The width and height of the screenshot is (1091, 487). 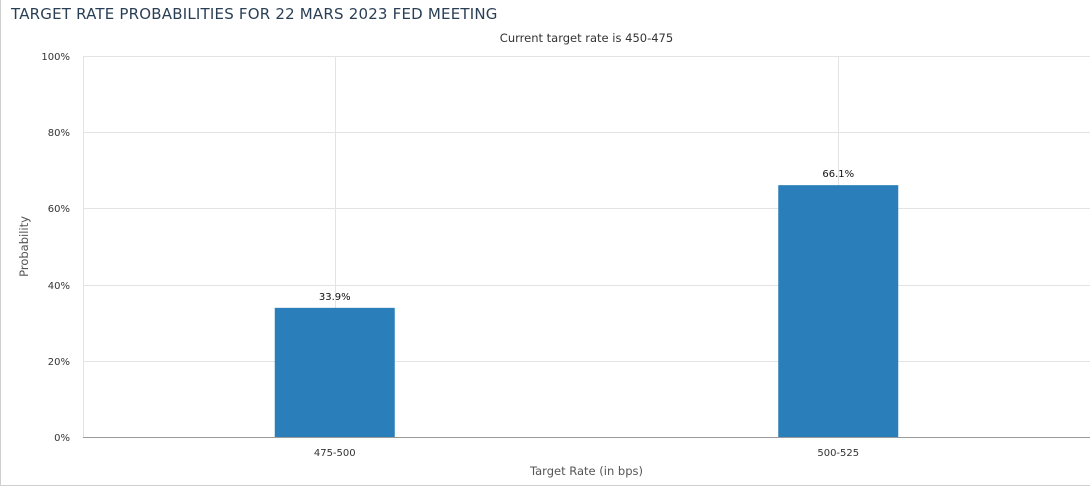 What do you see at coordinates (335, 453) in the screenshot?
I see `x-tick-label: 475-500` at bounding box center [335, 453].